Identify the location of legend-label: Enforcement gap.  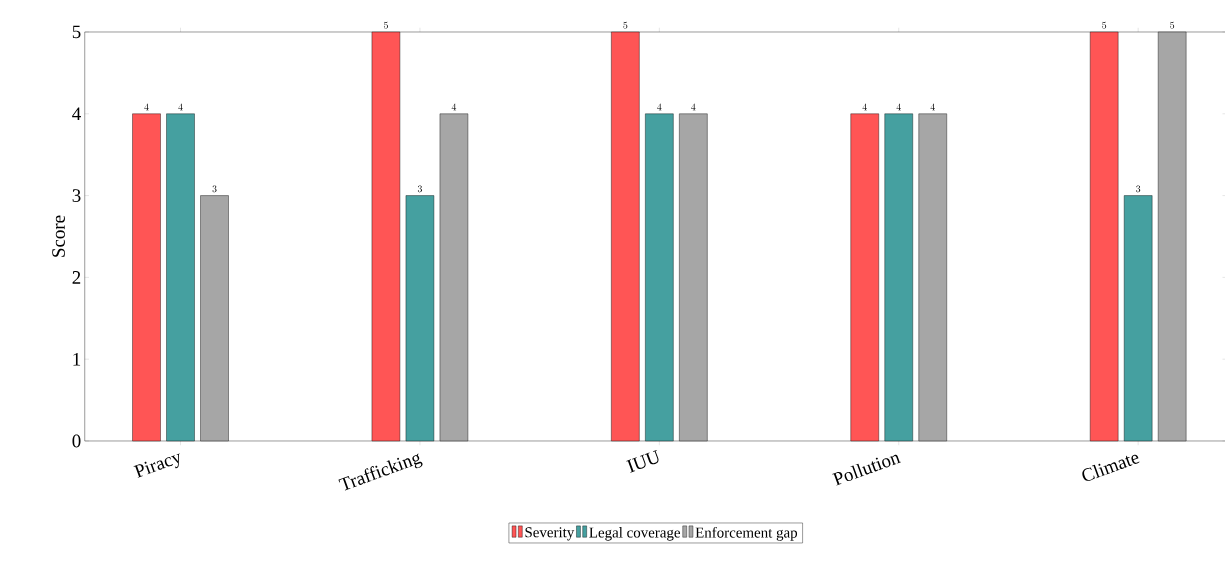
(746, 533).